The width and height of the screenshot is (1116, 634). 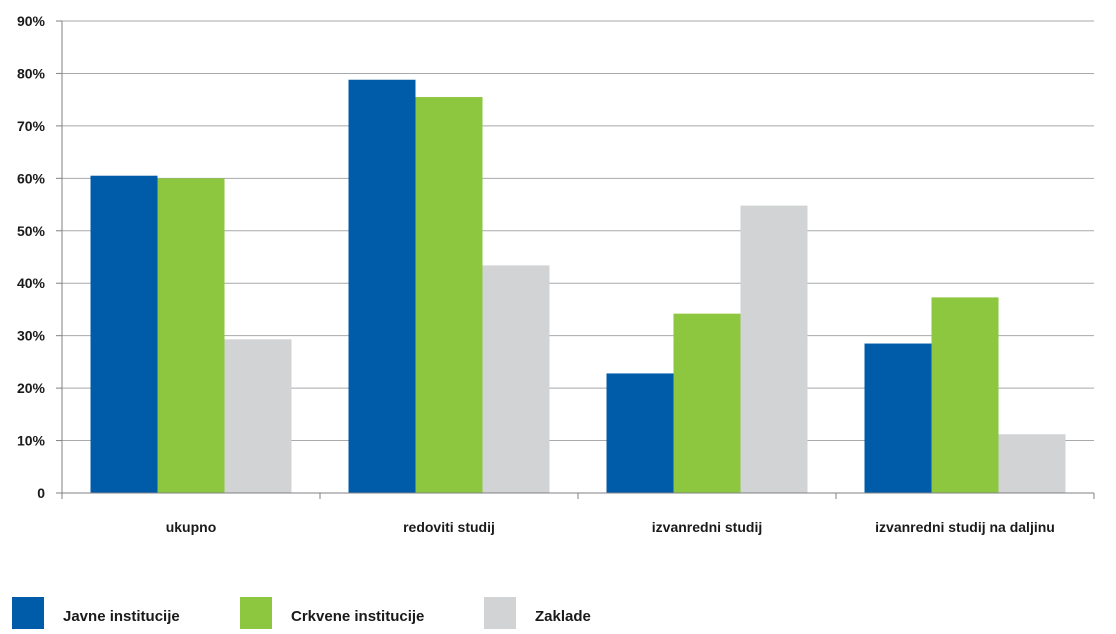 I want to click on y-tick-label: 20%, so click(x=31, y=388).